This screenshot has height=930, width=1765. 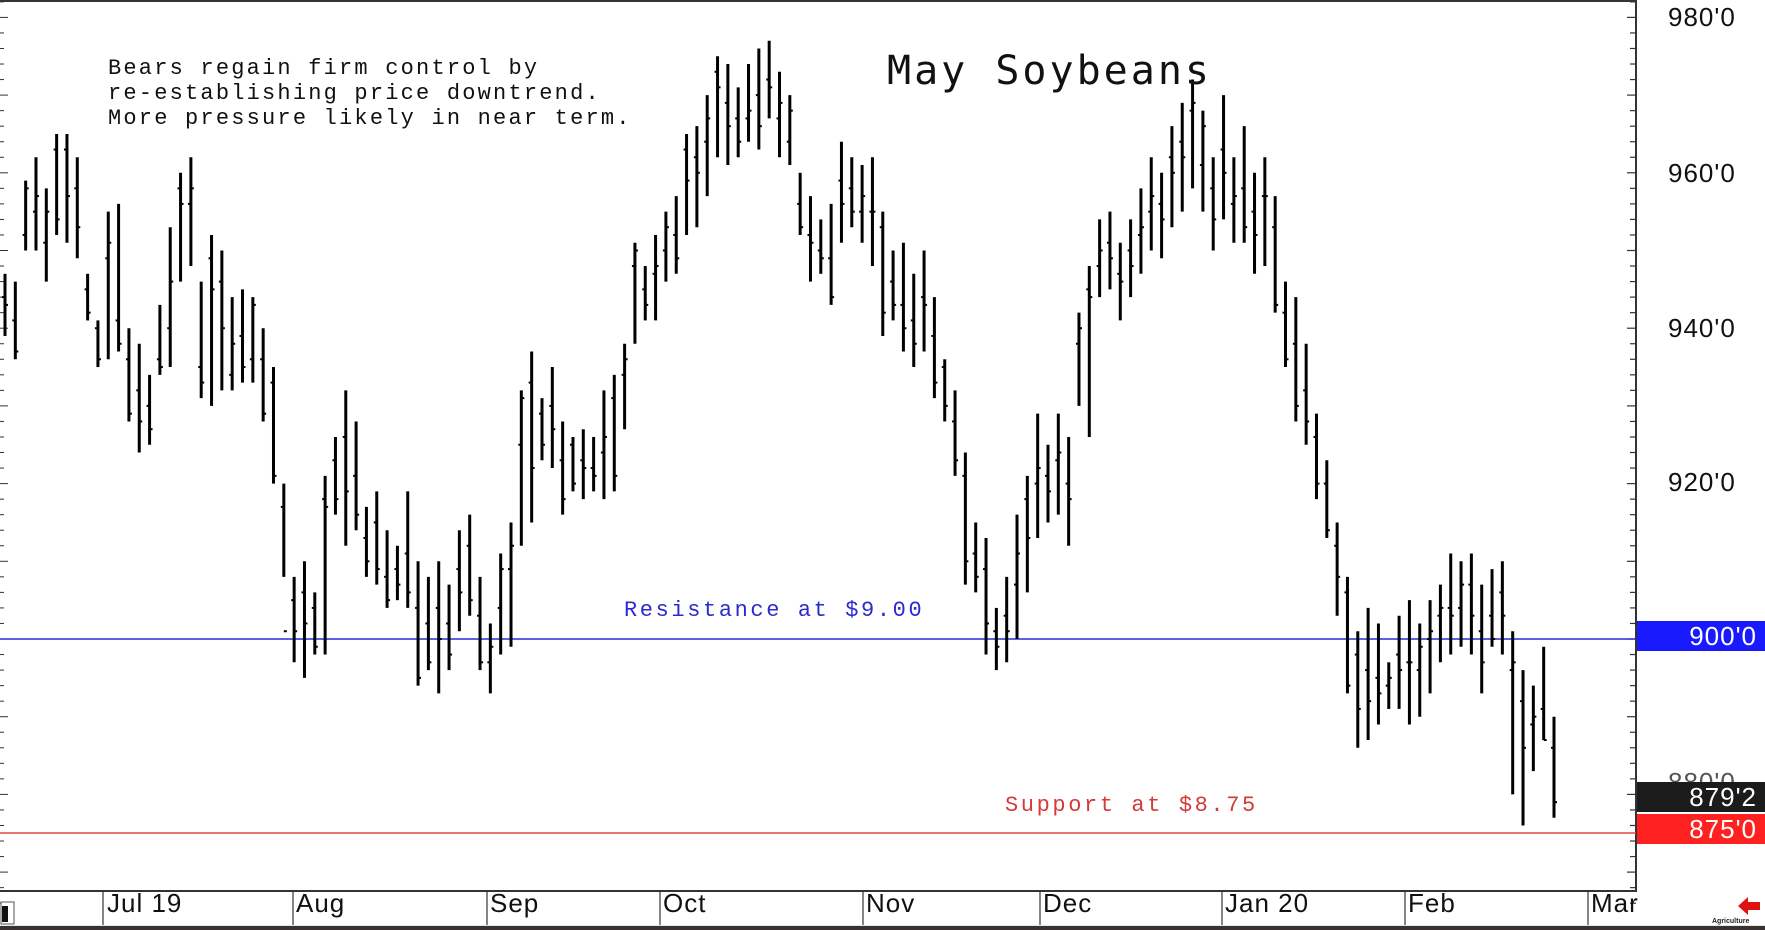 What do you see at coordinates (1131, 805) in the screenshot?
I see `support-label: Support at $8.75` at bounding box center [1131, 805].